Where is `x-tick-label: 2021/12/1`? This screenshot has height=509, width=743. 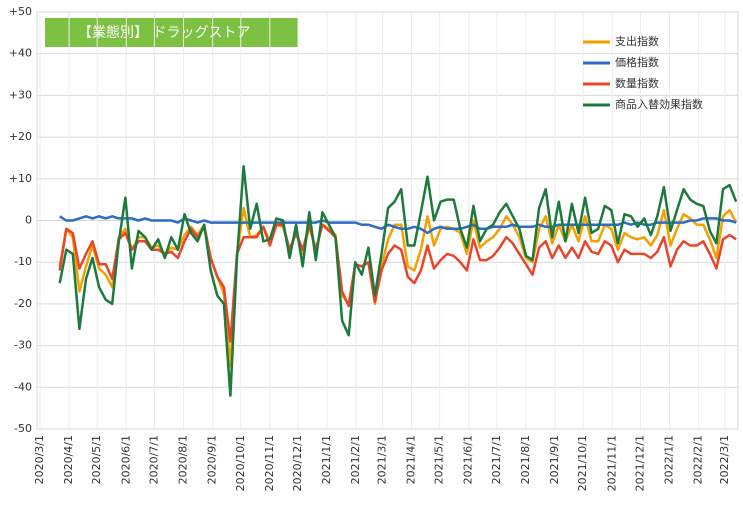
x-tick-label: 2021/12/1 is located at coordinates (639, 463).